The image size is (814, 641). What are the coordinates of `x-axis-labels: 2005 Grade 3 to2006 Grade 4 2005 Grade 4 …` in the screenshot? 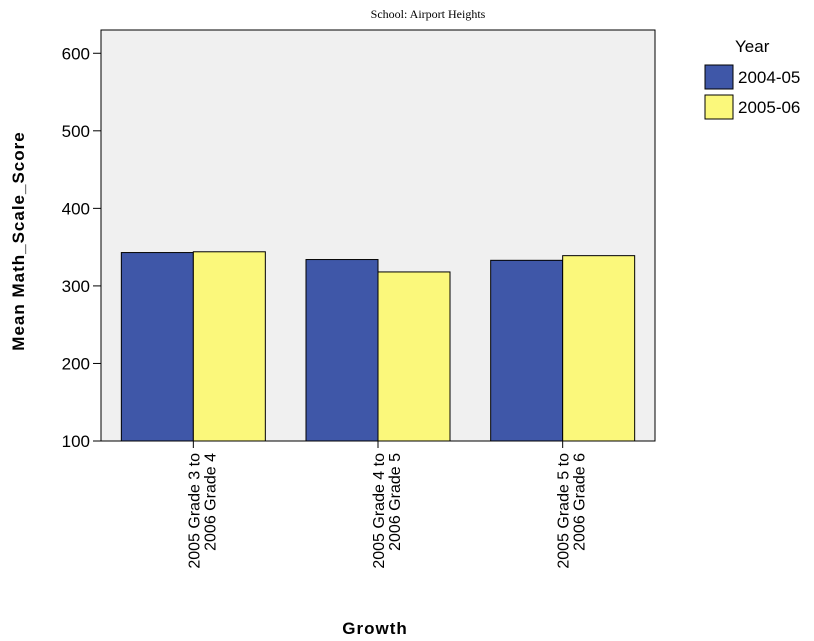 It's located at (387, 505).